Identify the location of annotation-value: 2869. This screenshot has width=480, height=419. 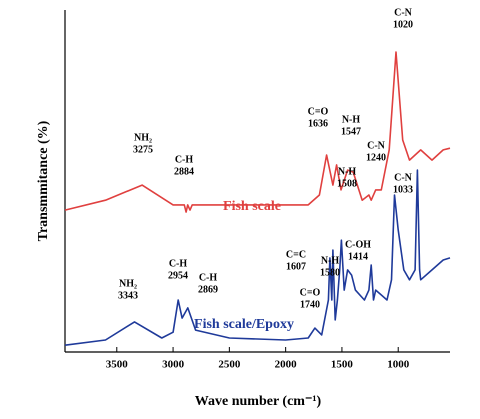
(208, 289).